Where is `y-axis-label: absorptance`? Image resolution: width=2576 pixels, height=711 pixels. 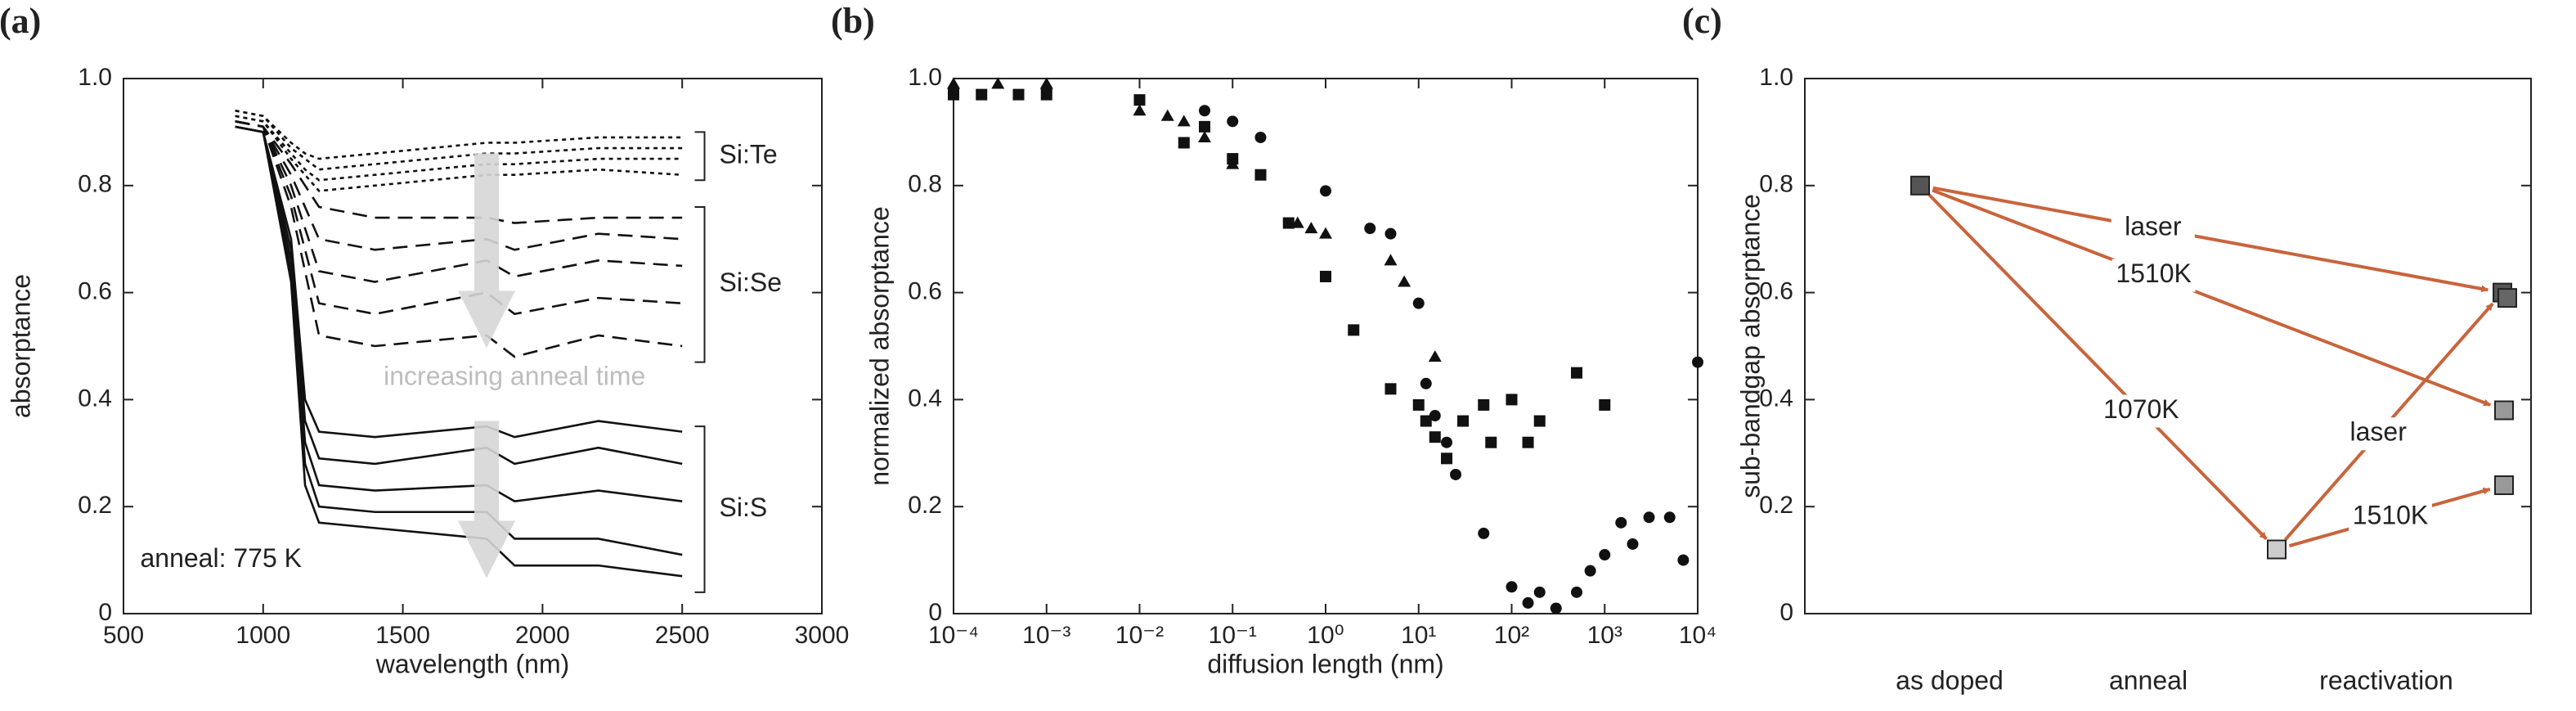 y-axis-label: absorptance is located at coordinates (20, 346).